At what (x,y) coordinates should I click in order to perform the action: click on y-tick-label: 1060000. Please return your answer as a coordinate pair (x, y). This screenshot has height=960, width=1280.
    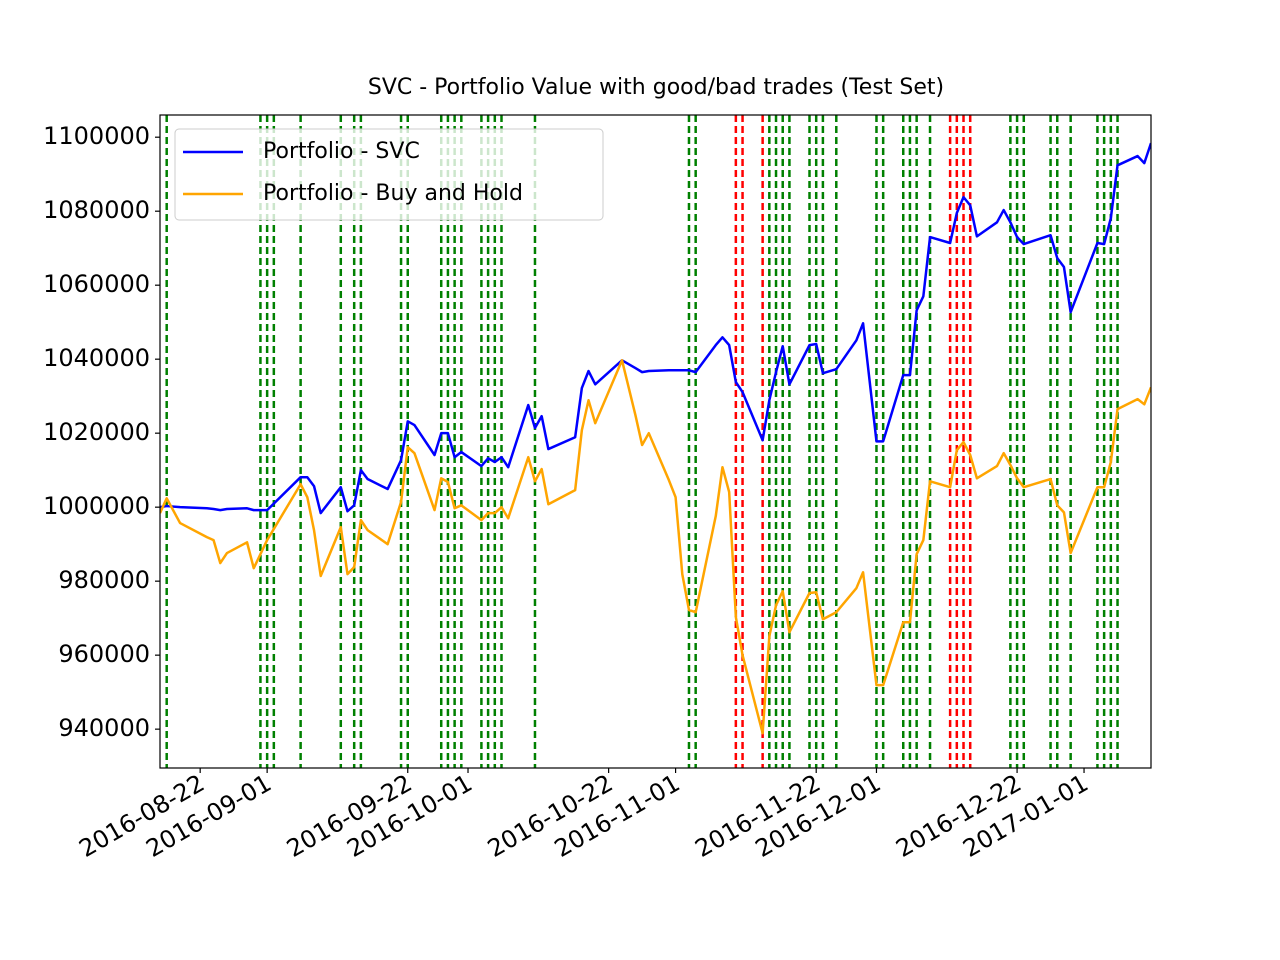
    Looking at the image, I should click on (96, 284).